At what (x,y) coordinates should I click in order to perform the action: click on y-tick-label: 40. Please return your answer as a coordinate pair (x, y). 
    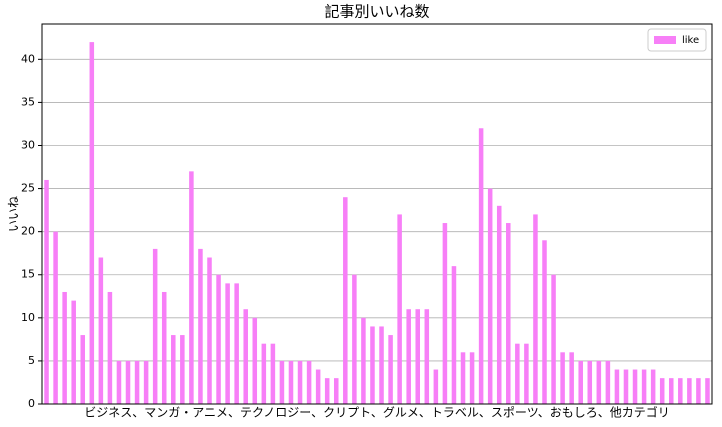
    Looking at the image, I should click on (28, 58).